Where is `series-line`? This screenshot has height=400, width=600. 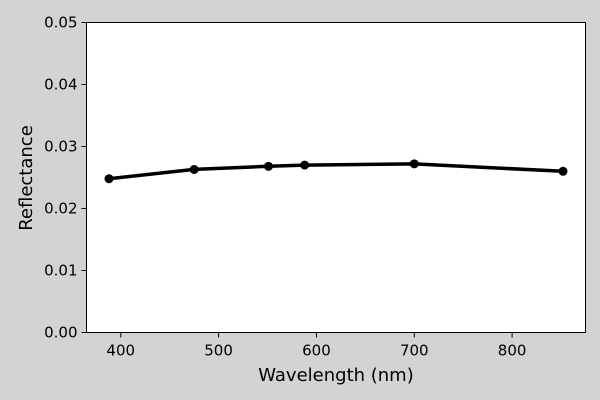
series-line is located at coordinates (336, 171).